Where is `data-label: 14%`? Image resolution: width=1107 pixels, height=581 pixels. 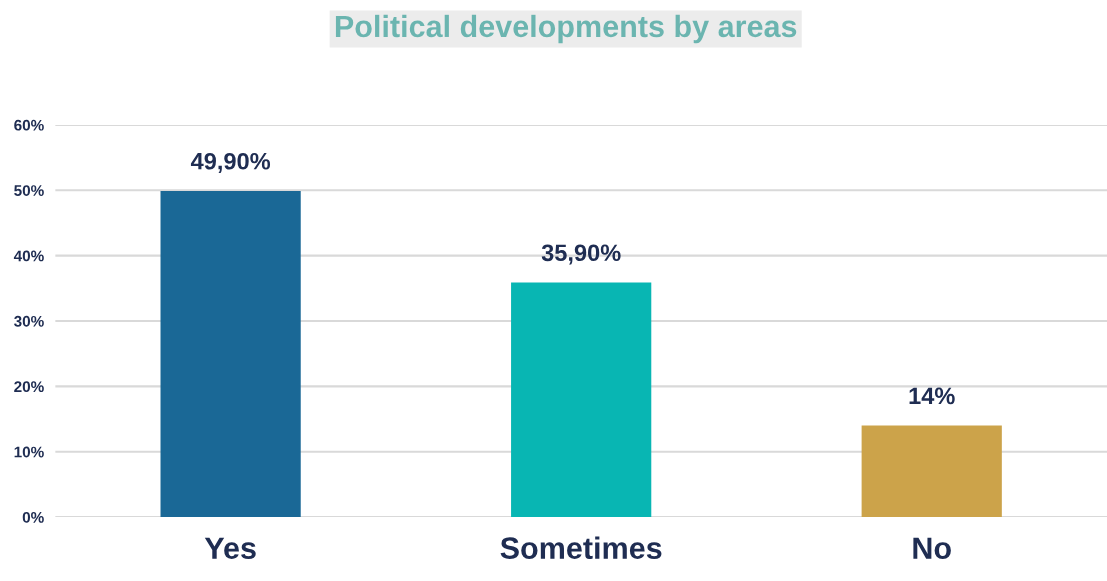 data-label: 14% is located at coordinates (932, 396).